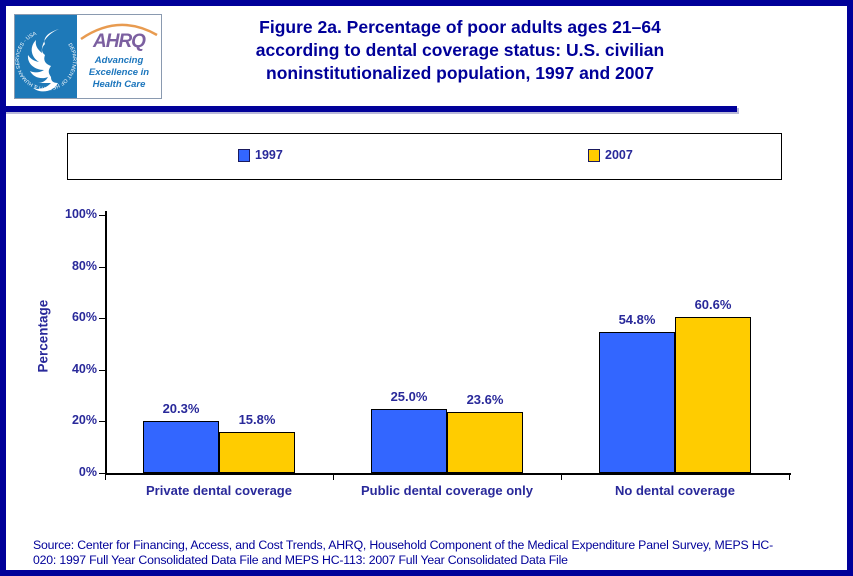  Describe the element at coordinates (637, 319) in the screenshot. I see `bar-value-1997-no-dental-coverage: 54.8%` at that location.